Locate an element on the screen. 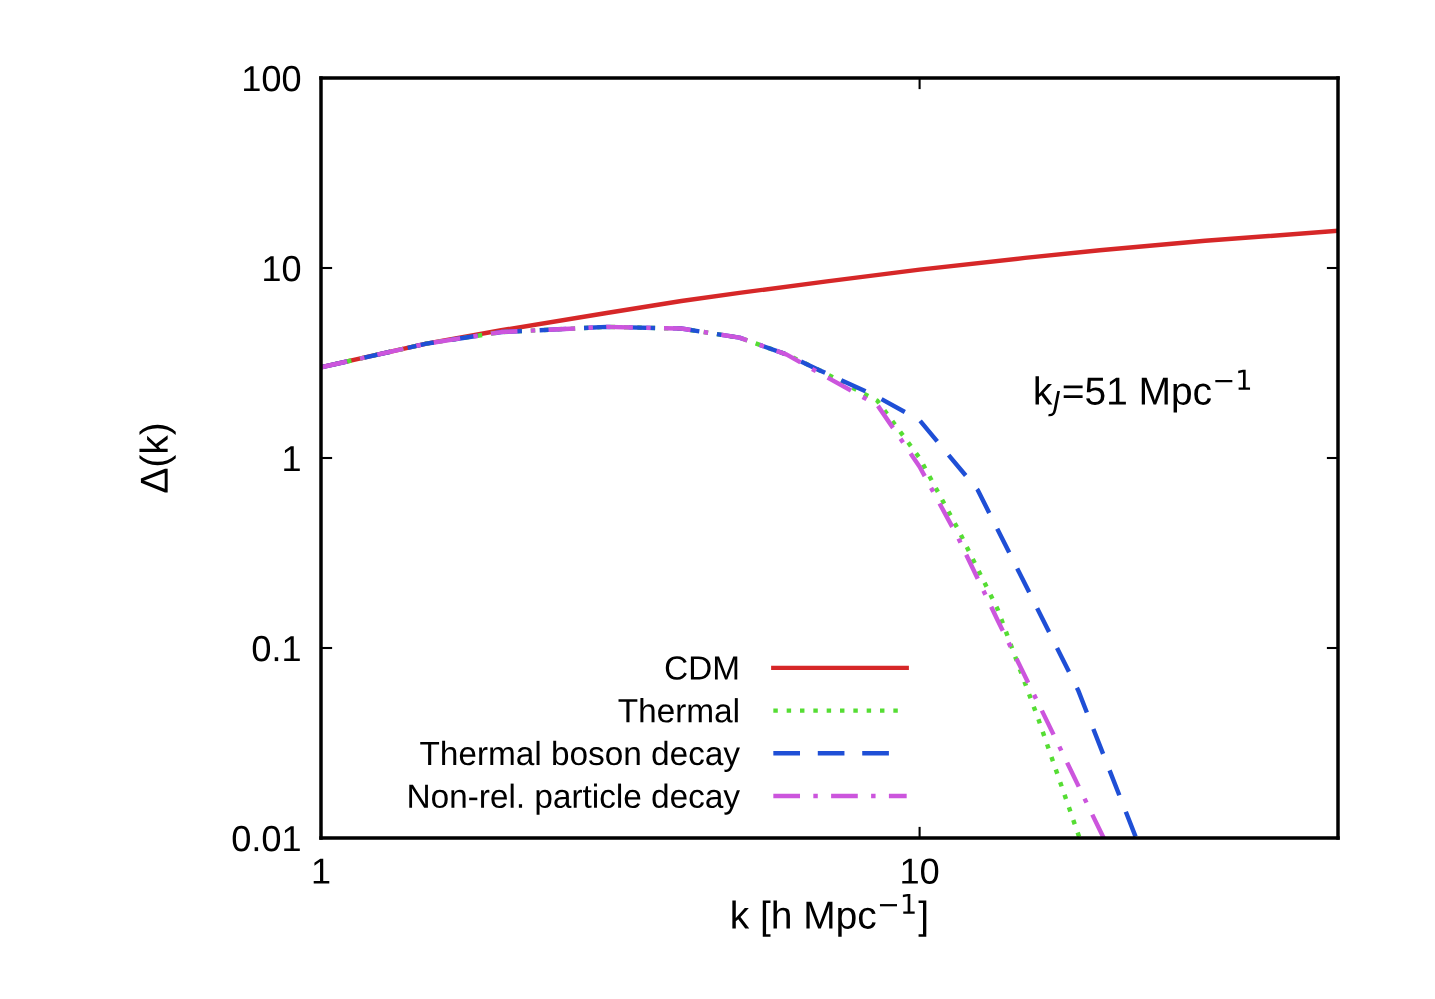 The width and height of the screenshot is (1435, 999). y-tick-label: 100 is located at coordinates (272, 78).